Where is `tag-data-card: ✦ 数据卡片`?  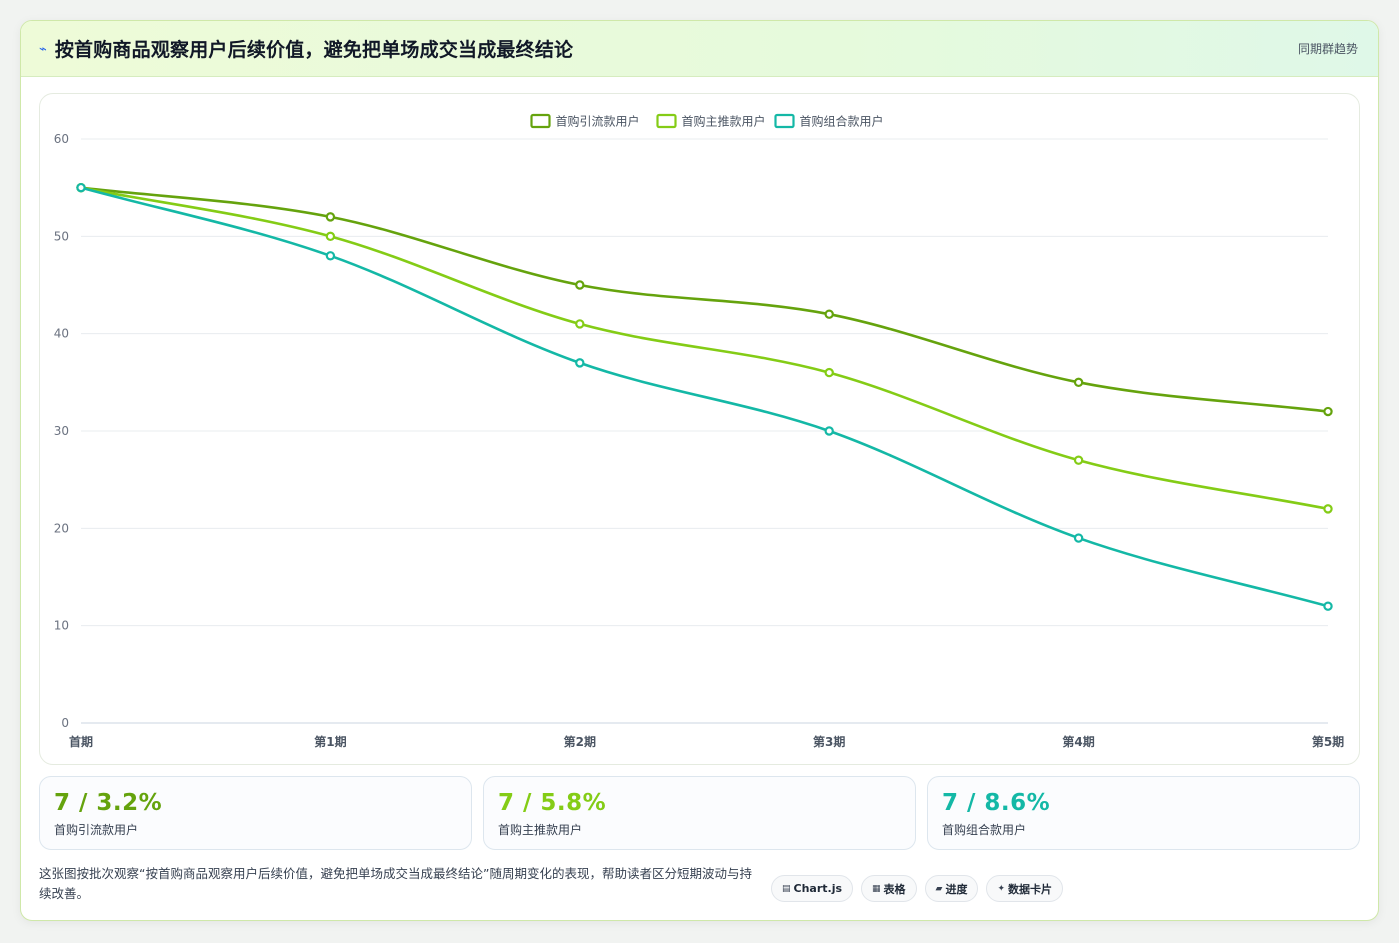 tag-data-card: ✦ 数据卡片 is located at coordinates (1025, 888).